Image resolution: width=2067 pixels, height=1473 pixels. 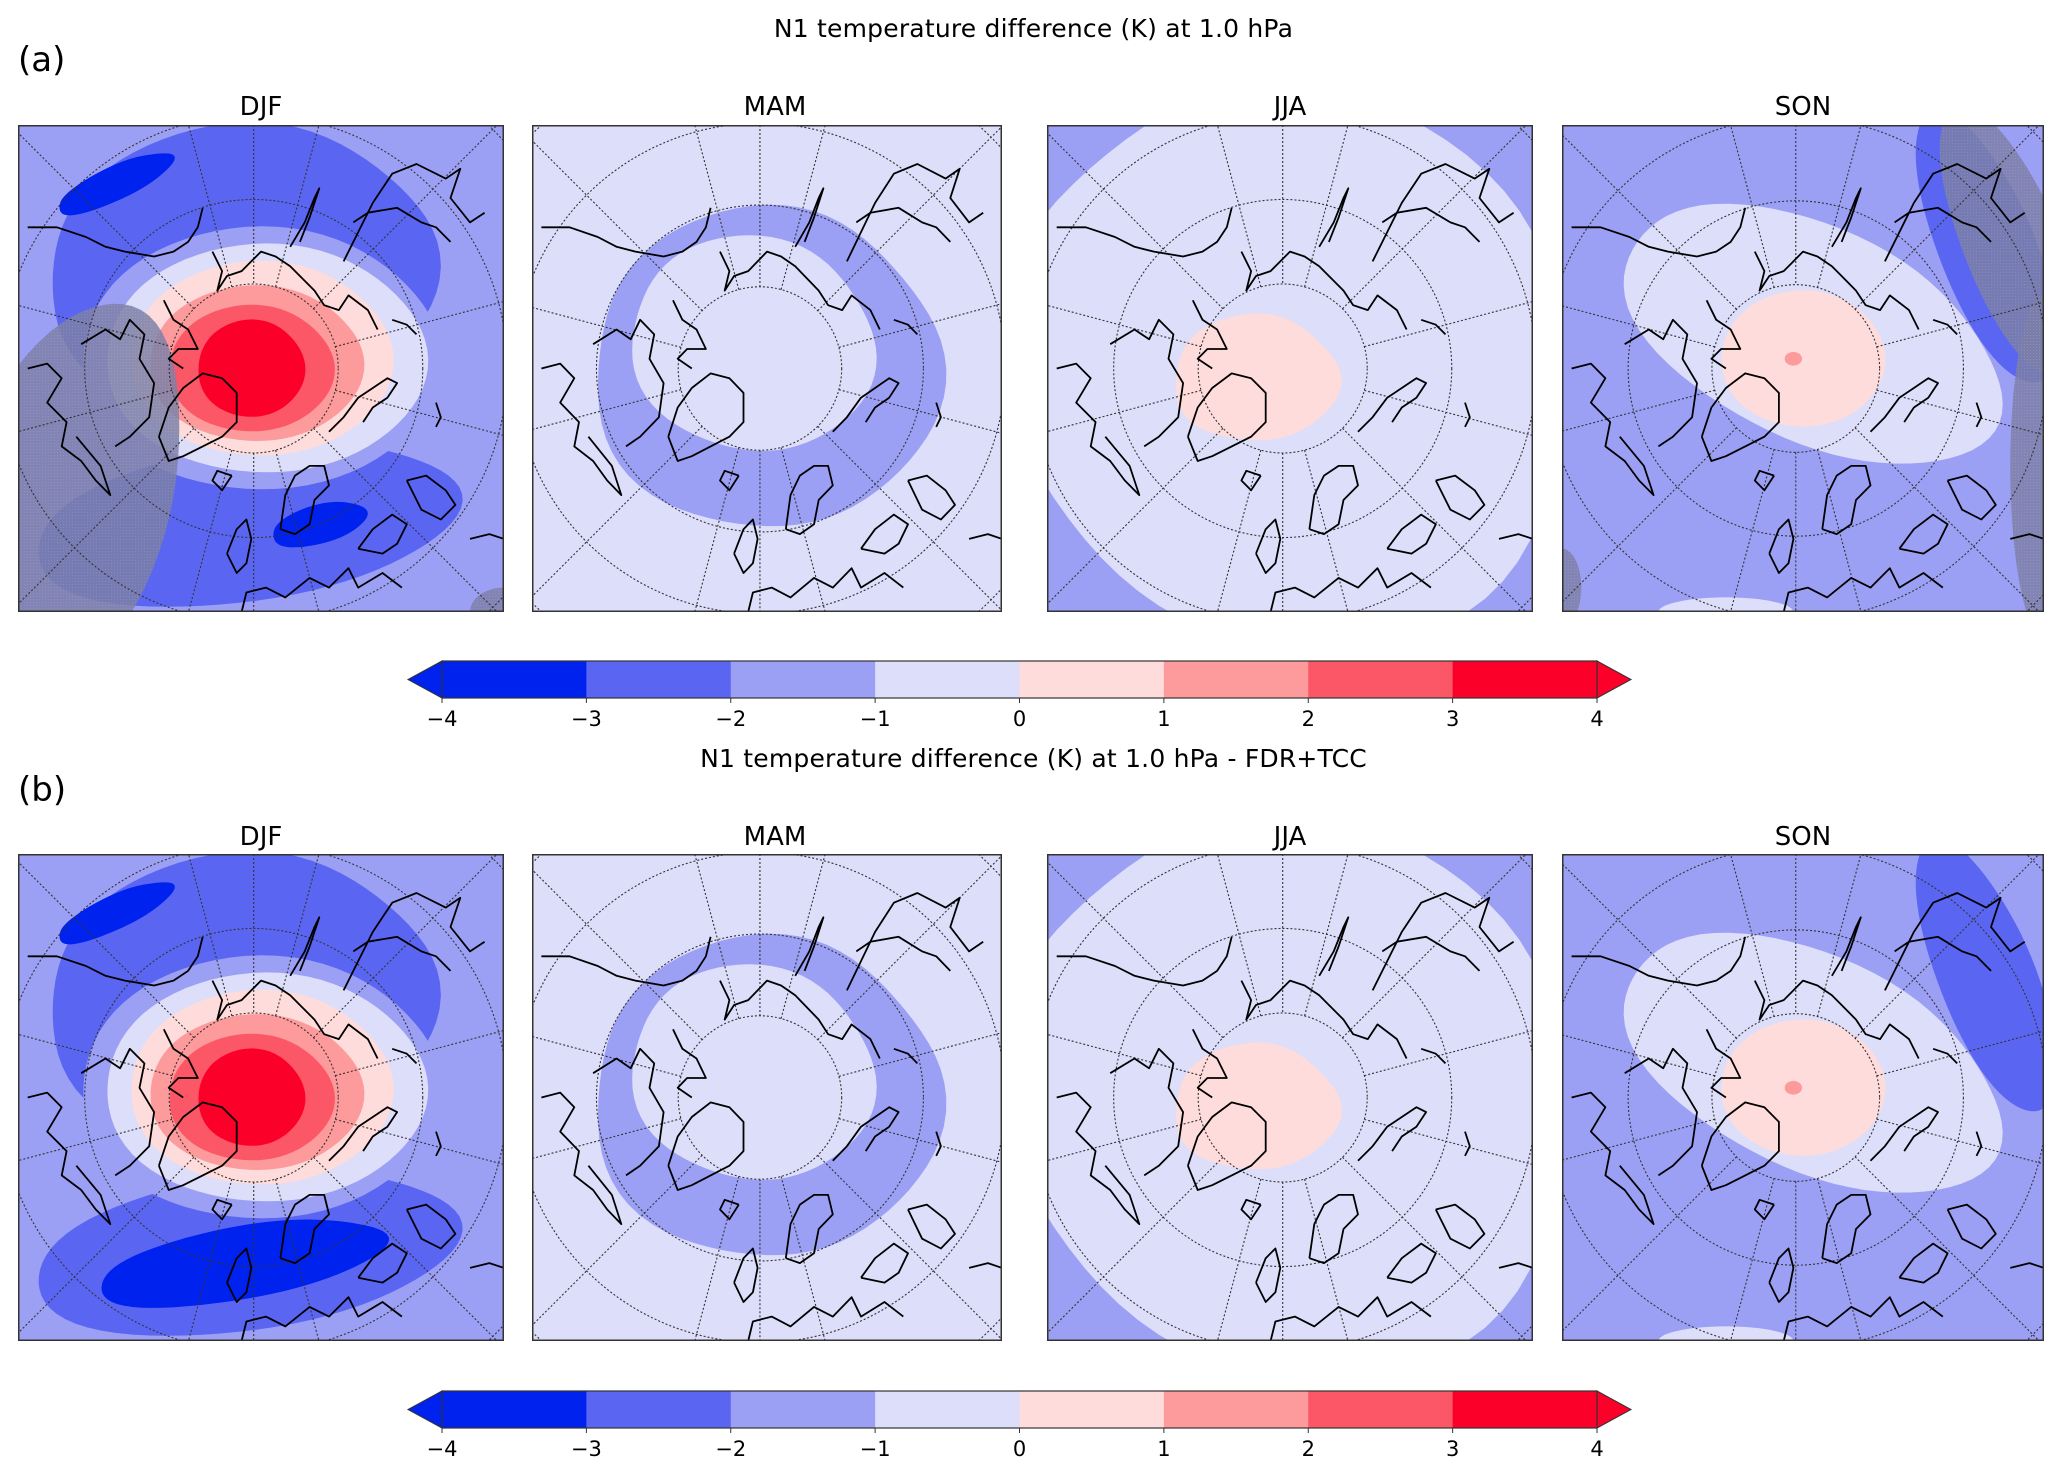 What do you see at coordinates (767, 368) in the screenshot?
I see `map-a-mam` at bounding box center [767, 368].